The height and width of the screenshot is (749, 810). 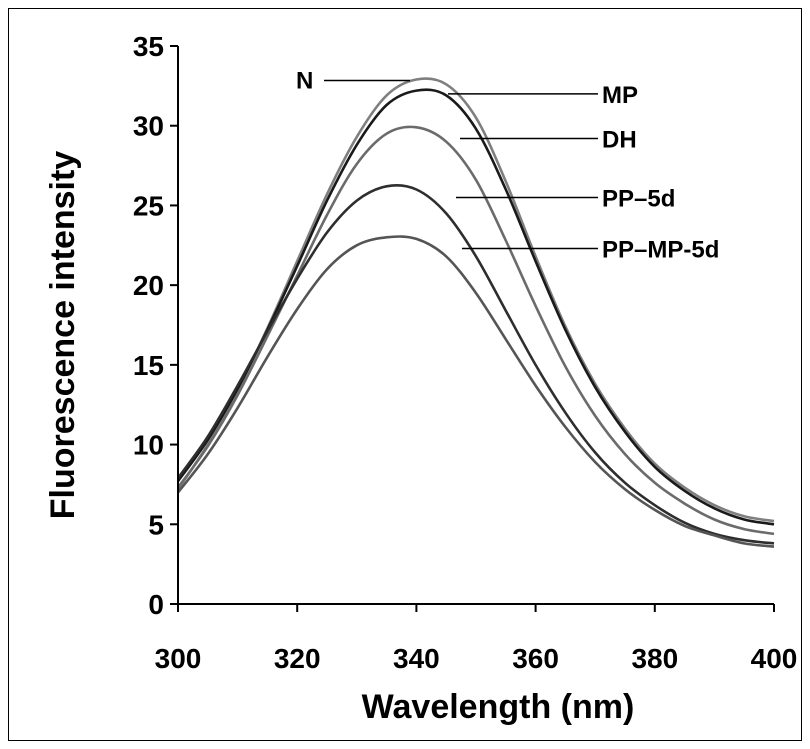 I want to click on series-label: PP–MP-5d, so click(x=660, y=249).